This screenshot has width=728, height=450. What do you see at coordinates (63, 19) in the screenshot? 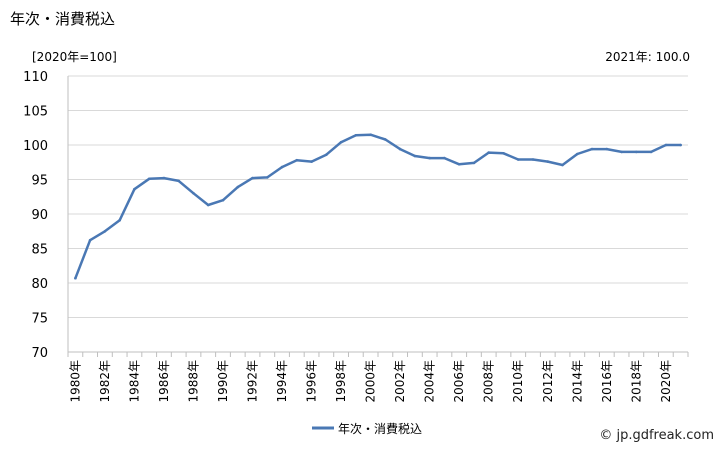
I see `chart-title: 年次・消費税込` at bounding box center [63, 19].